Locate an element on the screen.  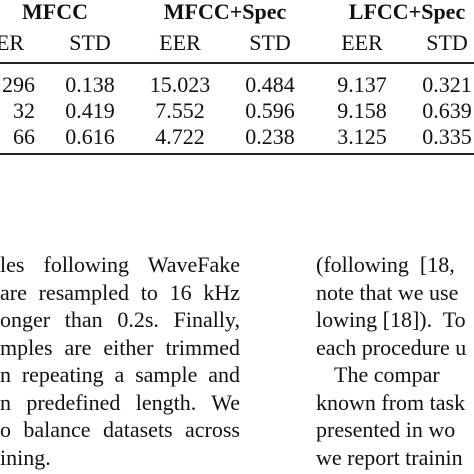
column-group-header: LFCC+Spec is located at coordinates (407, 12).